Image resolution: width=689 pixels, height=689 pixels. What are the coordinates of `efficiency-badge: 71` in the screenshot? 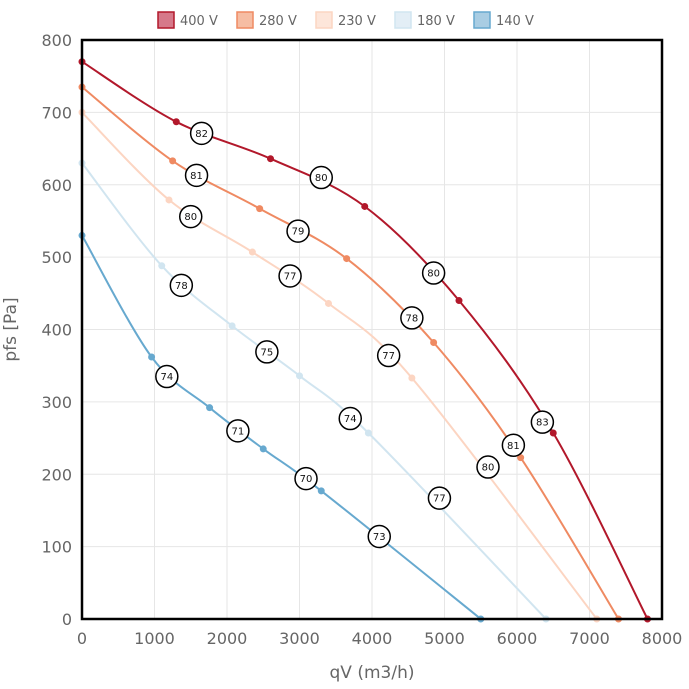 It's located at (238, 431).